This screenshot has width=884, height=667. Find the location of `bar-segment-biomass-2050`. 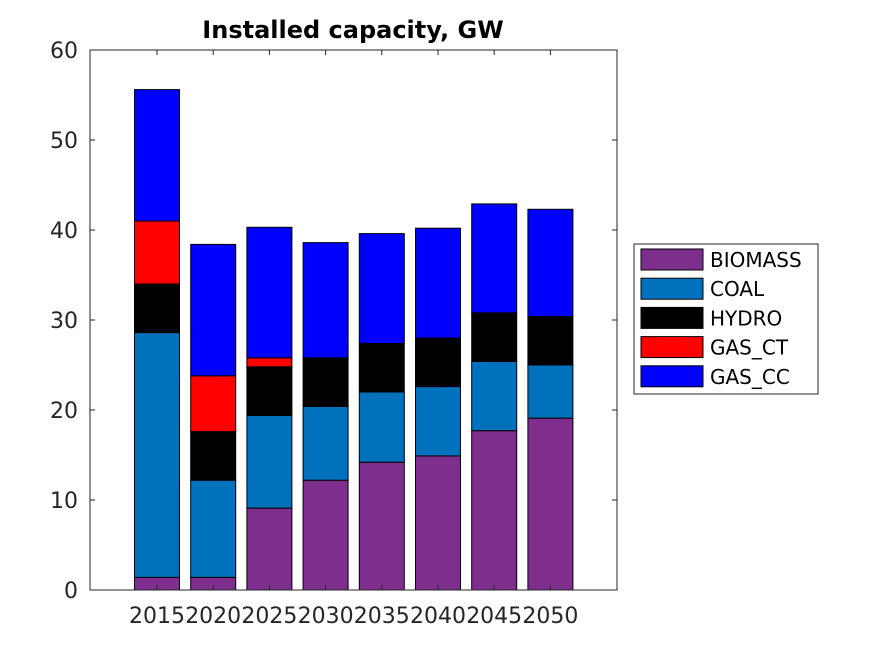

bar-segment-biomass-2050 is located at coordinates (550, 504).